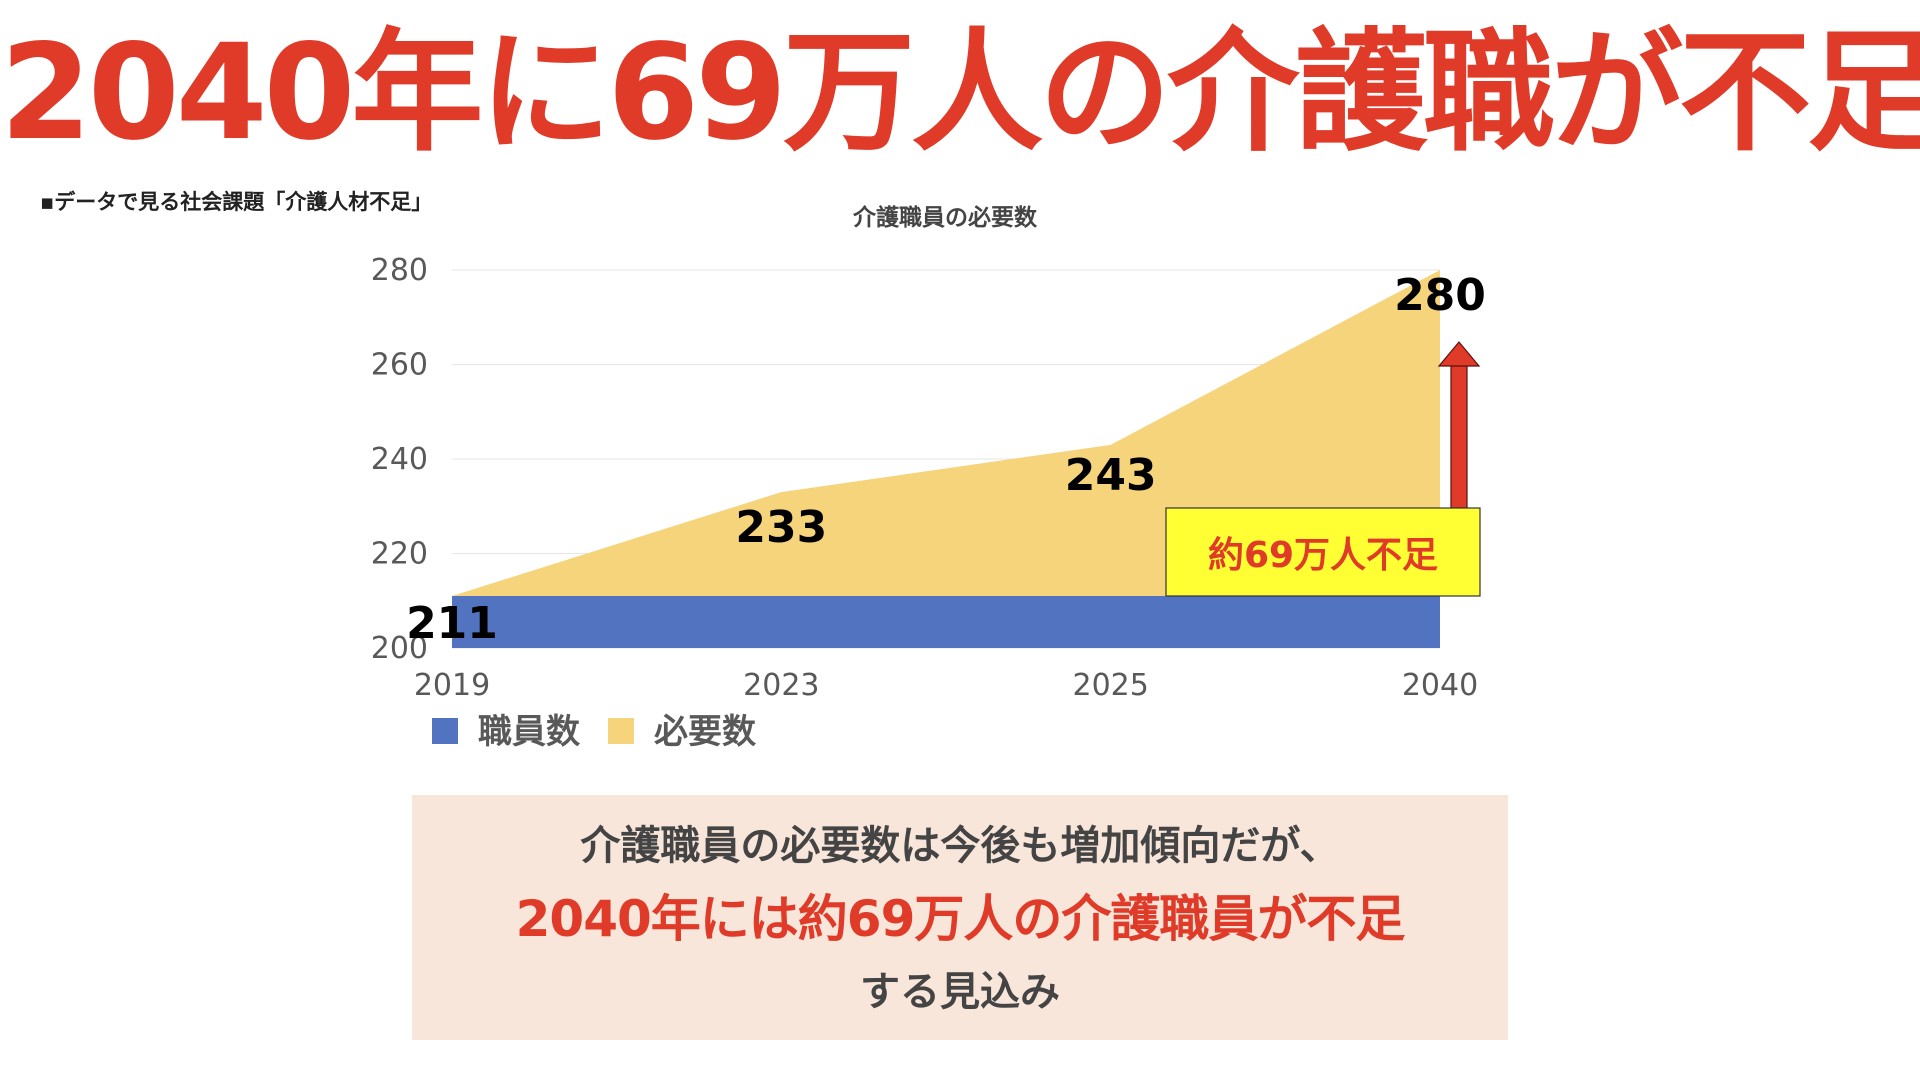 This screenshot has height=1080, width=1920. Describe the element at coordinates (1440, 685) in the screenshot. I see `x-tick-label: 2040` at that location.